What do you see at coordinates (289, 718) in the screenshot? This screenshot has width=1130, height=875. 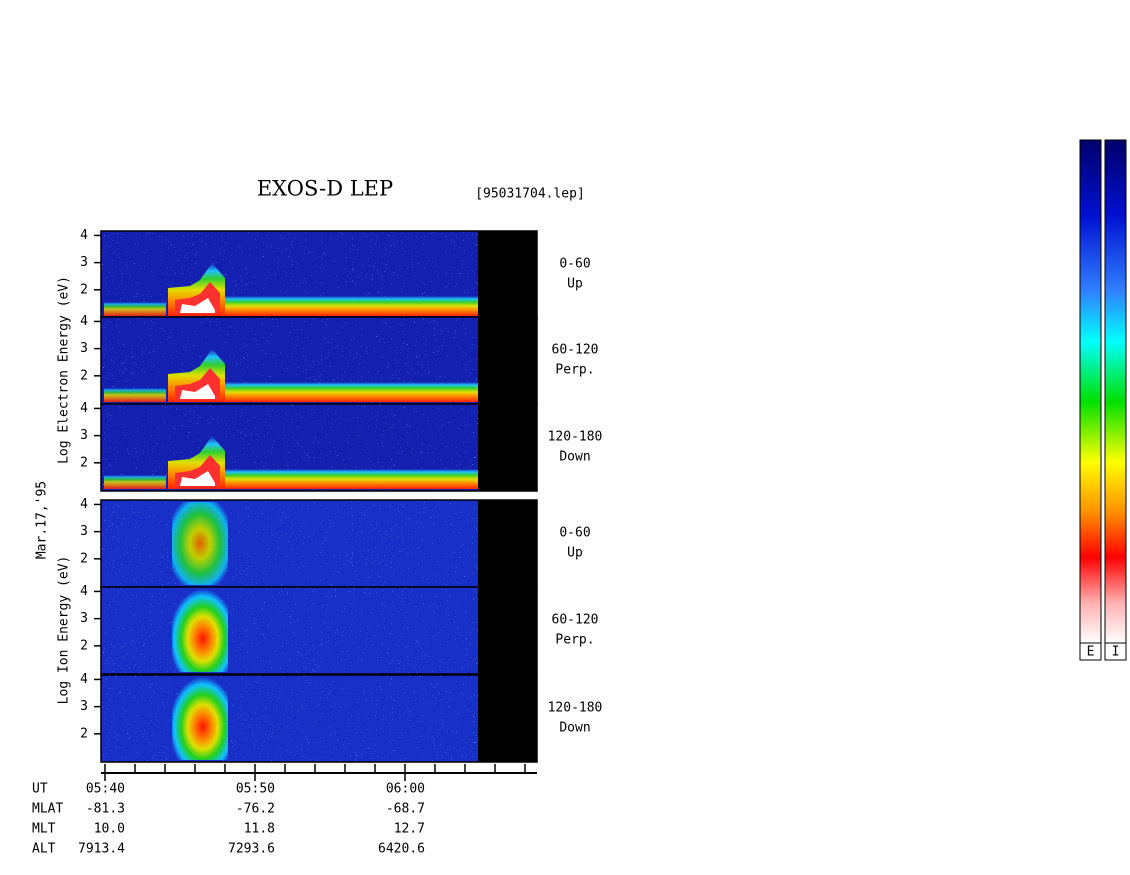 I see `noise-dark` at bounding box center [289, 718].